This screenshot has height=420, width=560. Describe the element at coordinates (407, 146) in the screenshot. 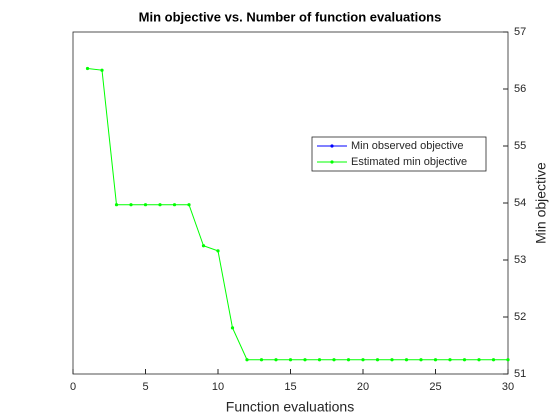

I see `legend-label: Min observed objective` at that location.